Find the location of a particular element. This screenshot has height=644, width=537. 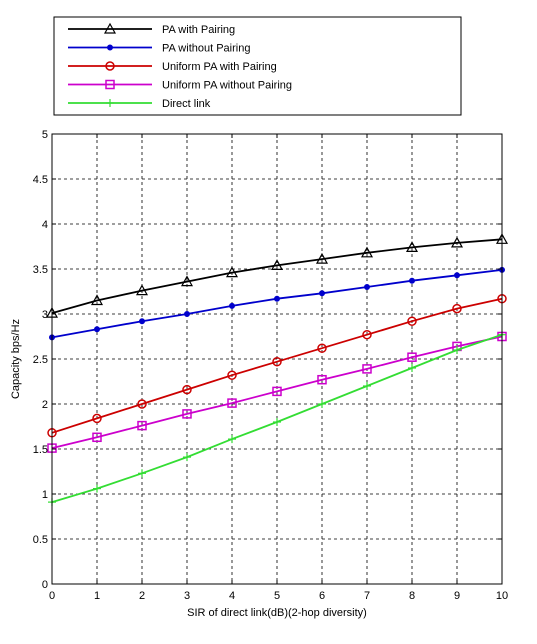

x-tick-label: 2 is located at coordinates (142, 596).